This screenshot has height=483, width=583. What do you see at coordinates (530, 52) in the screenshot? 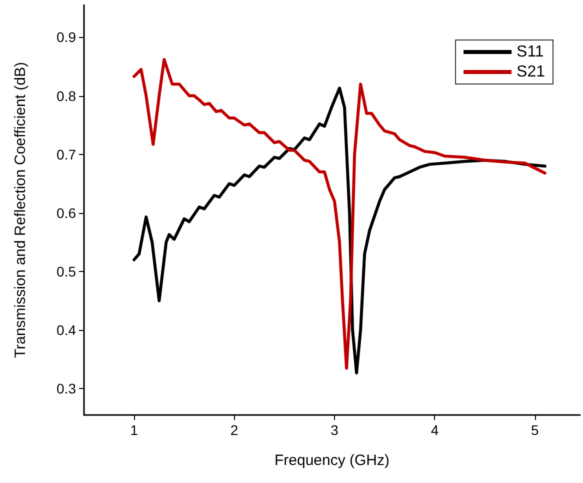
I see `legend-label: S11` at bounding box center [530, 52].